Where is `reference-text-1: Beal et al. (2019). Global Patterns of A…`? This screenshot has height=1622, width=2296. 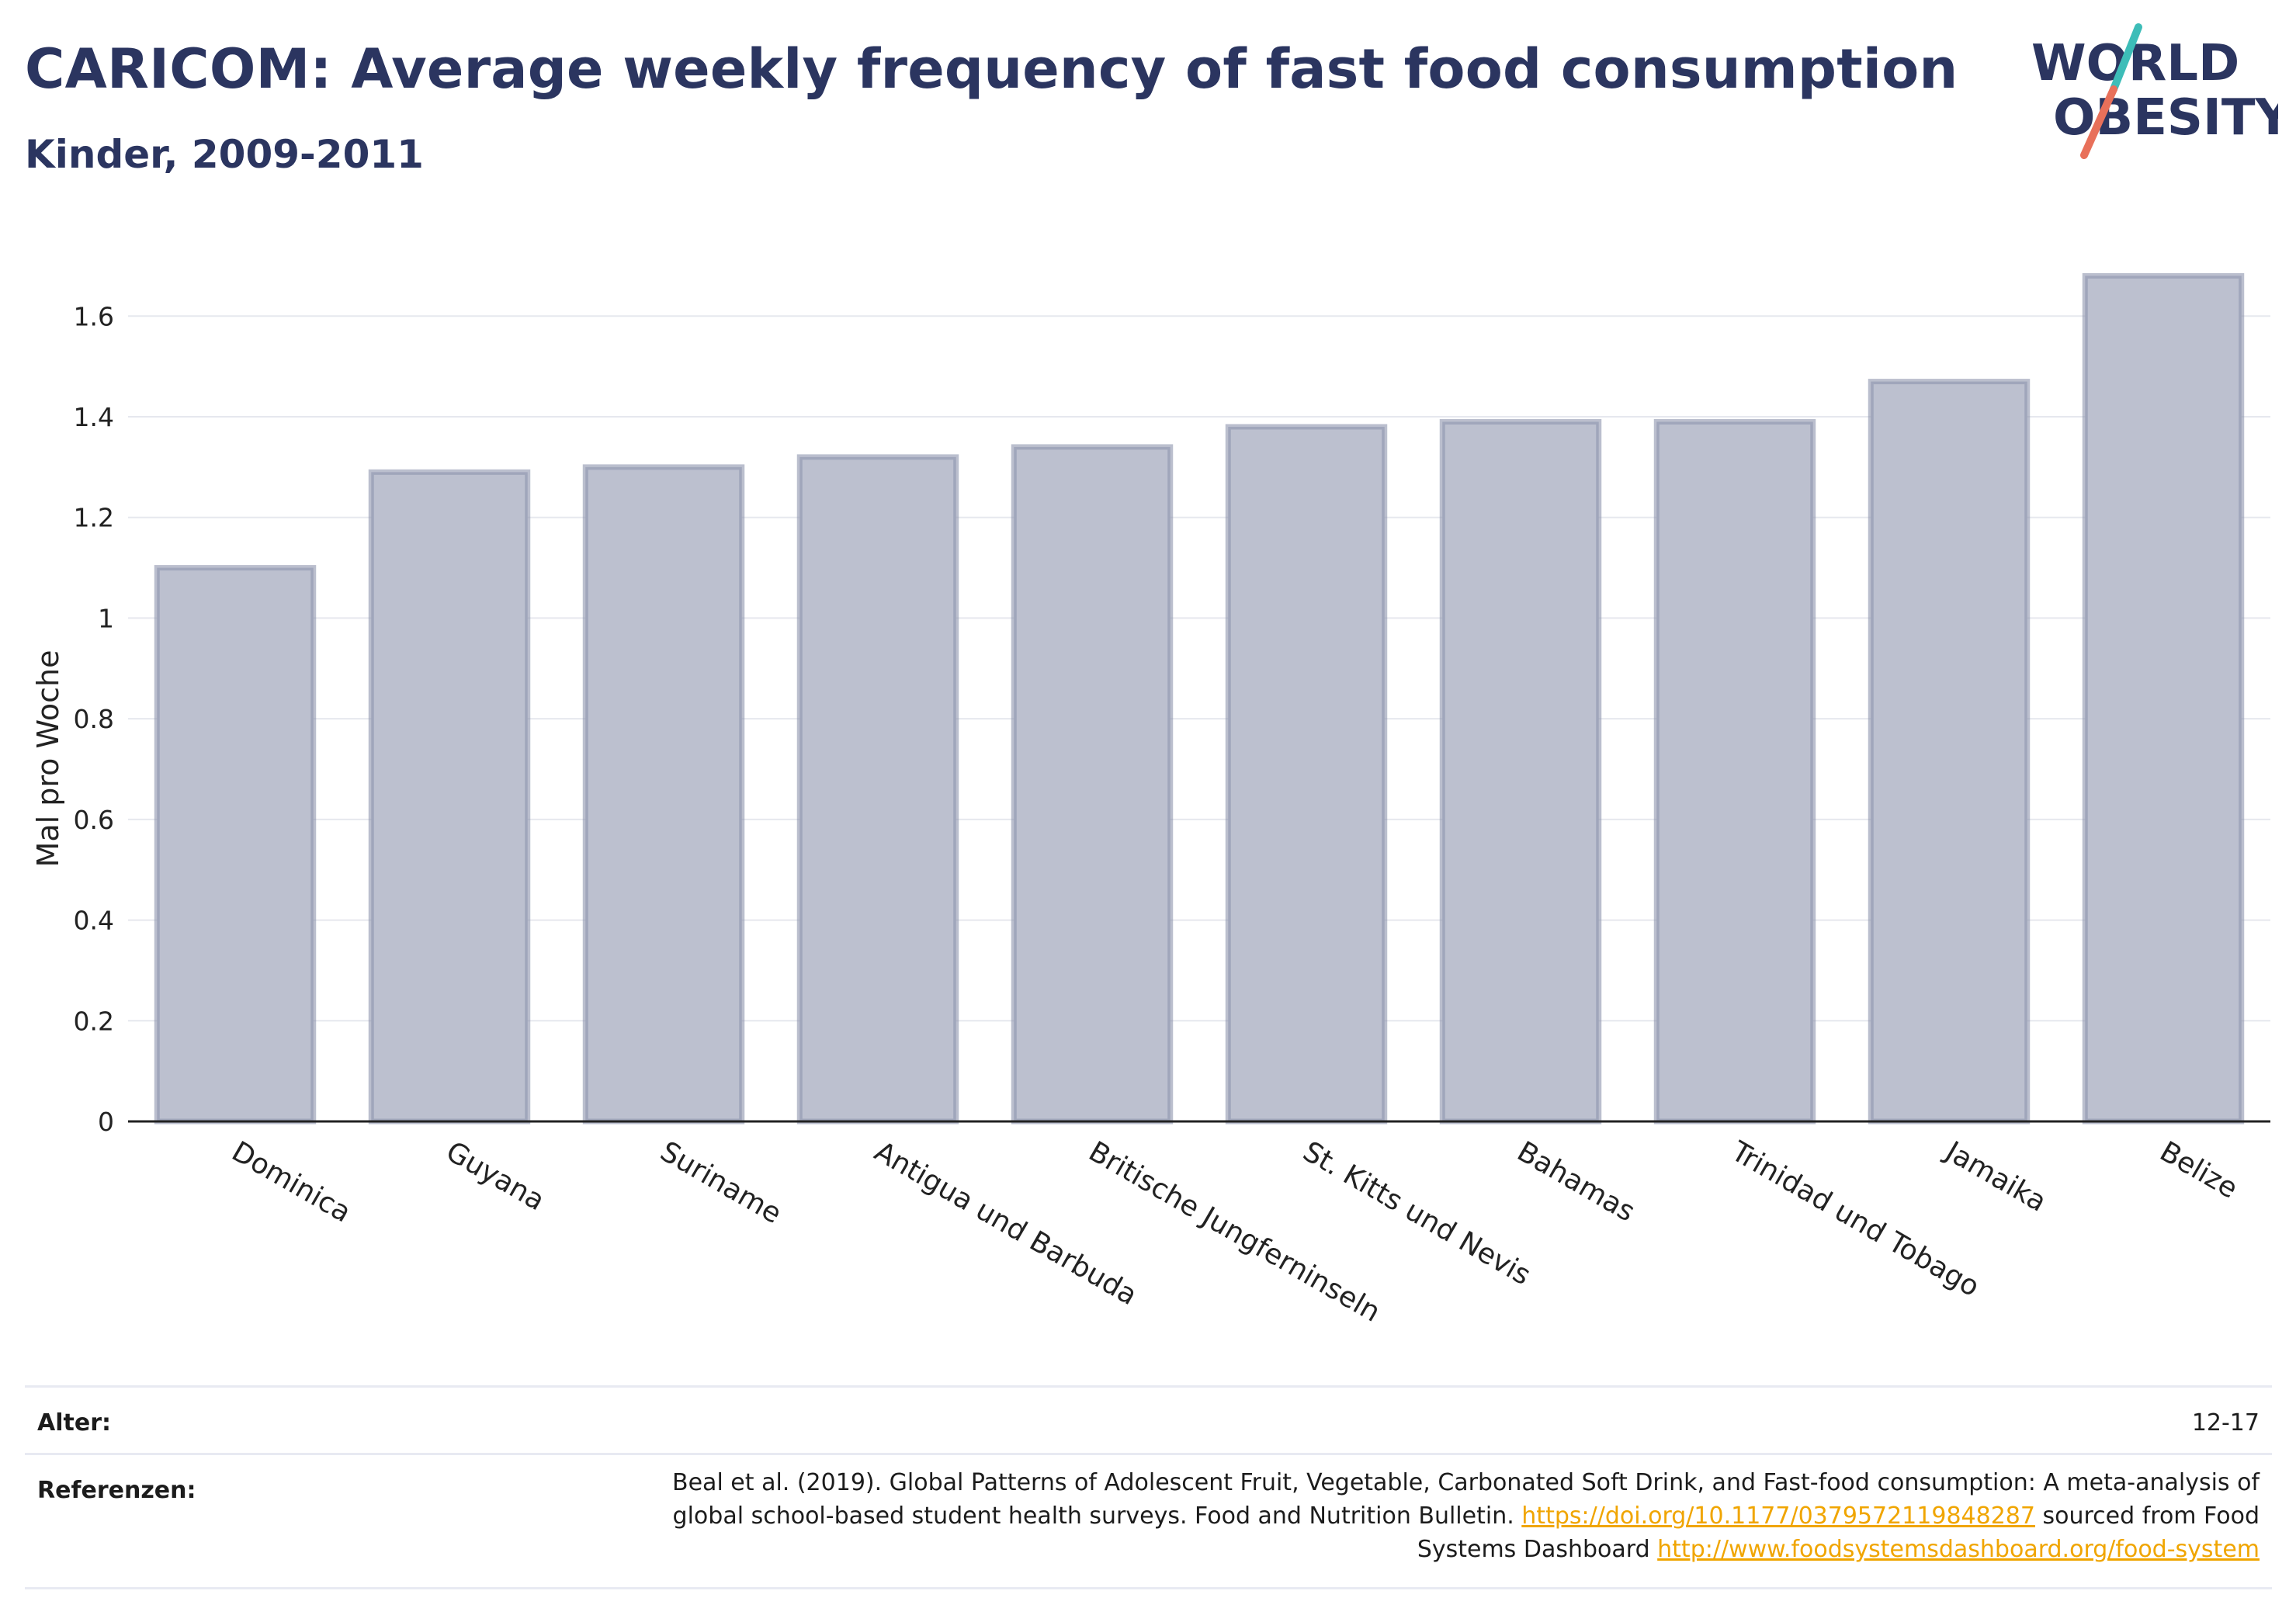 reference-text-1: Beal et al. (2019). Global Patterns of A… is located at coordinates (1466, 1499).